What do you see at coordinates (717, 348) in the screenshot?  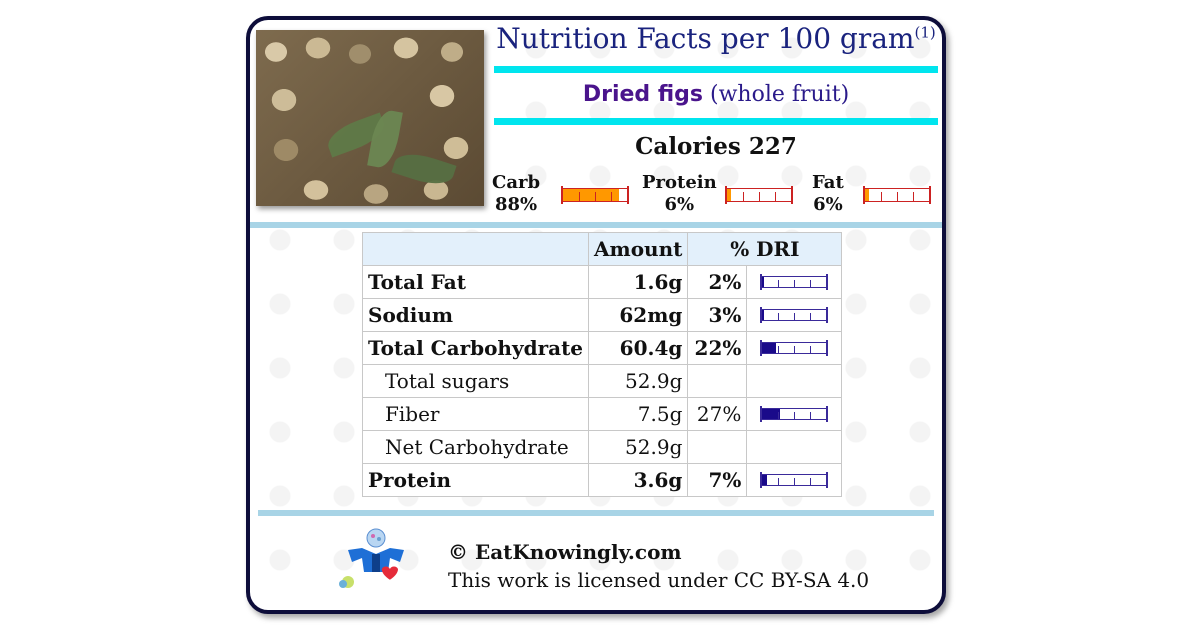 I see `nutrient-dri-percent: 22%` at bounding box center [717, 348].